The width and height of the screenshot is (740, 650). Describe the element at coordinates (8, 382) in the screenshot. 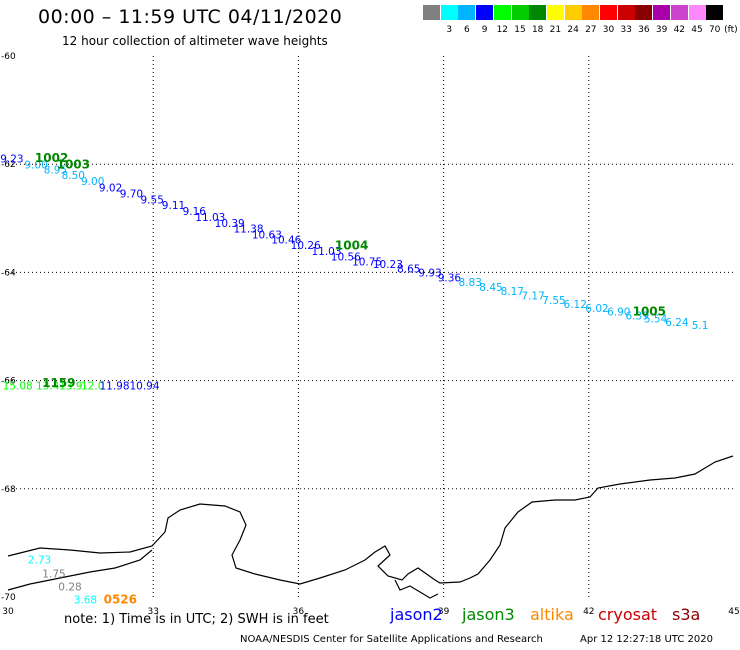

I see `lat-tick-label: -66` at that location.